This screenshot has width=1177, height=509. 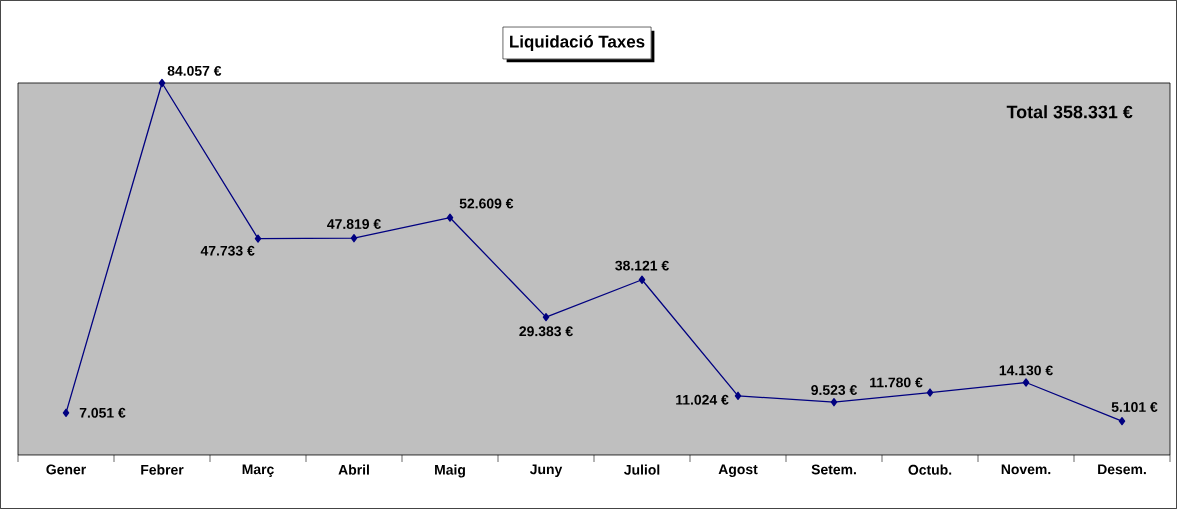 I want to click on x-tick-label: Octub., so click(x=930, y=469).